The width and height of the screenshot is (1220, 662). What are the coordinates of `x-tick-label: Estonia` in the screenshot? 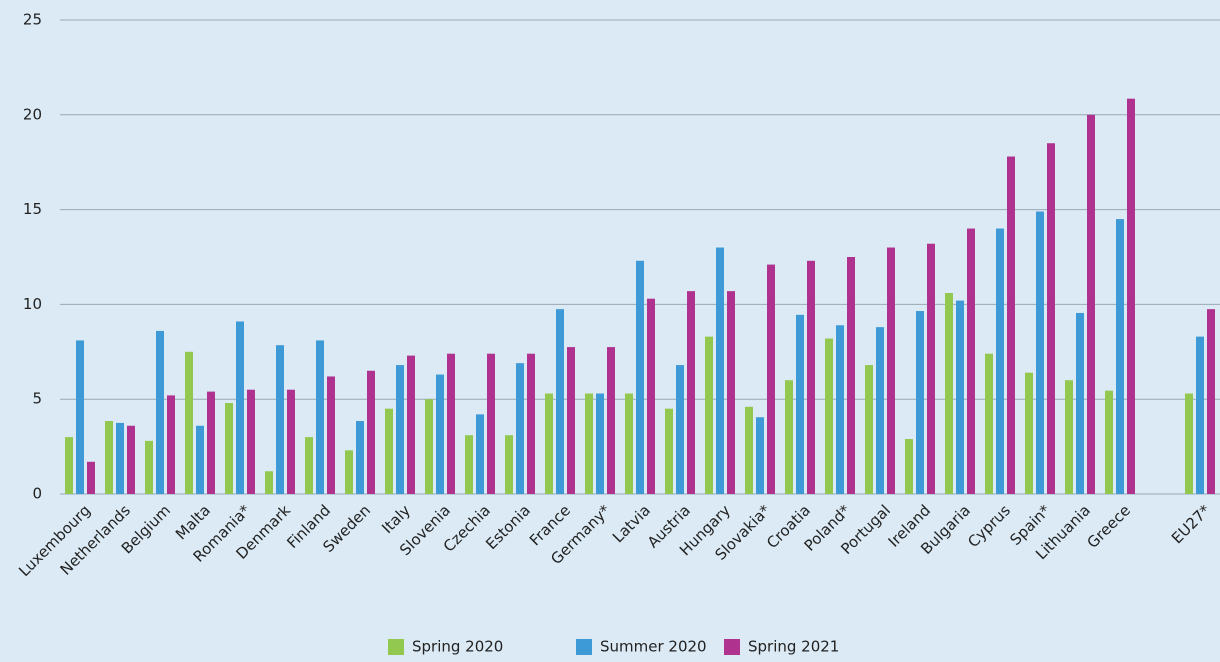 It's located at (508, 527).